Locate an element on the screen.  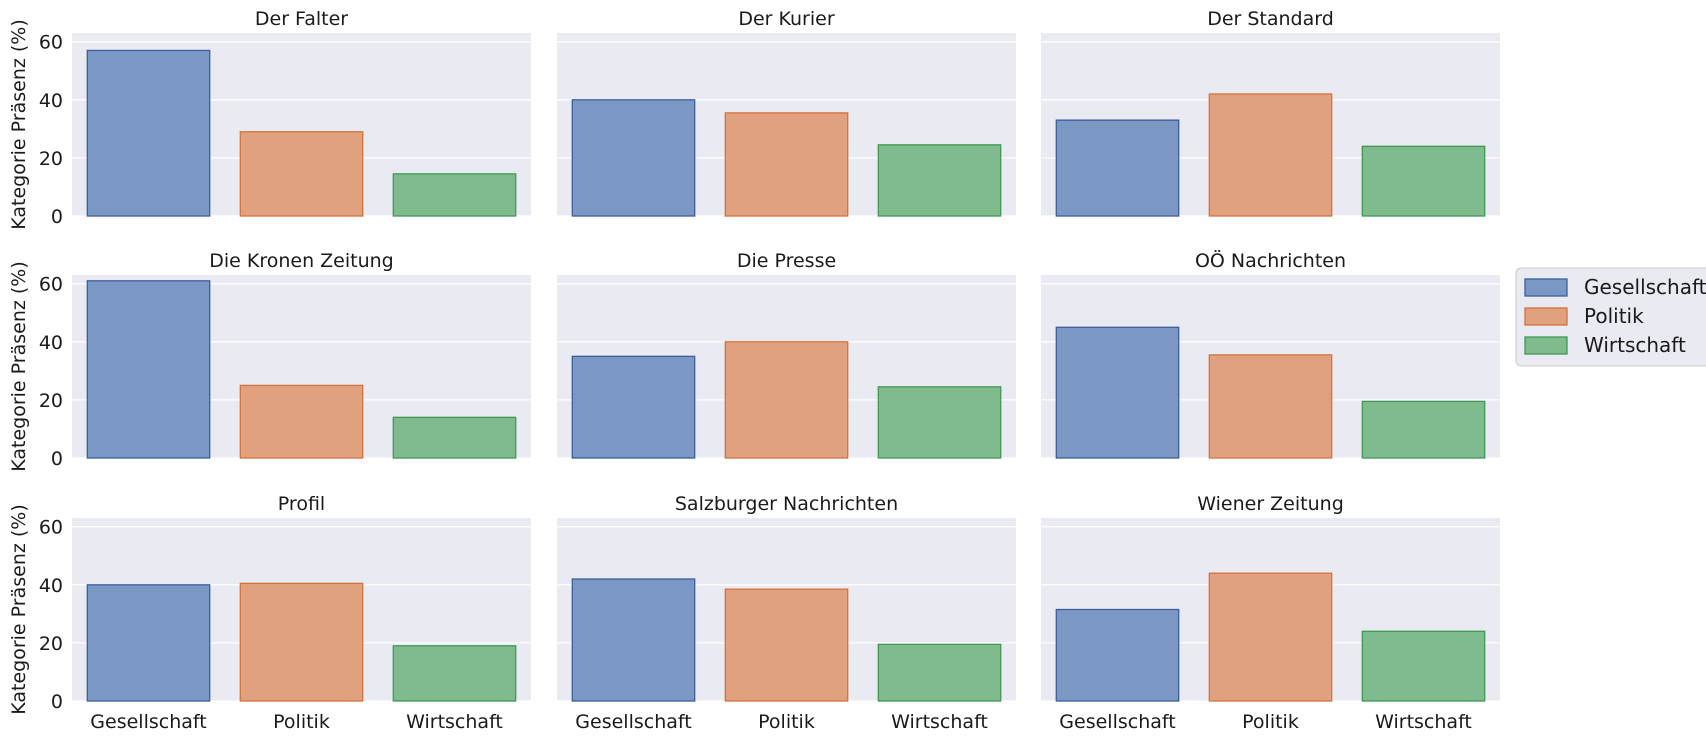
panel-5: OÖ Nachrichten is located at coordinates (1270, 354).